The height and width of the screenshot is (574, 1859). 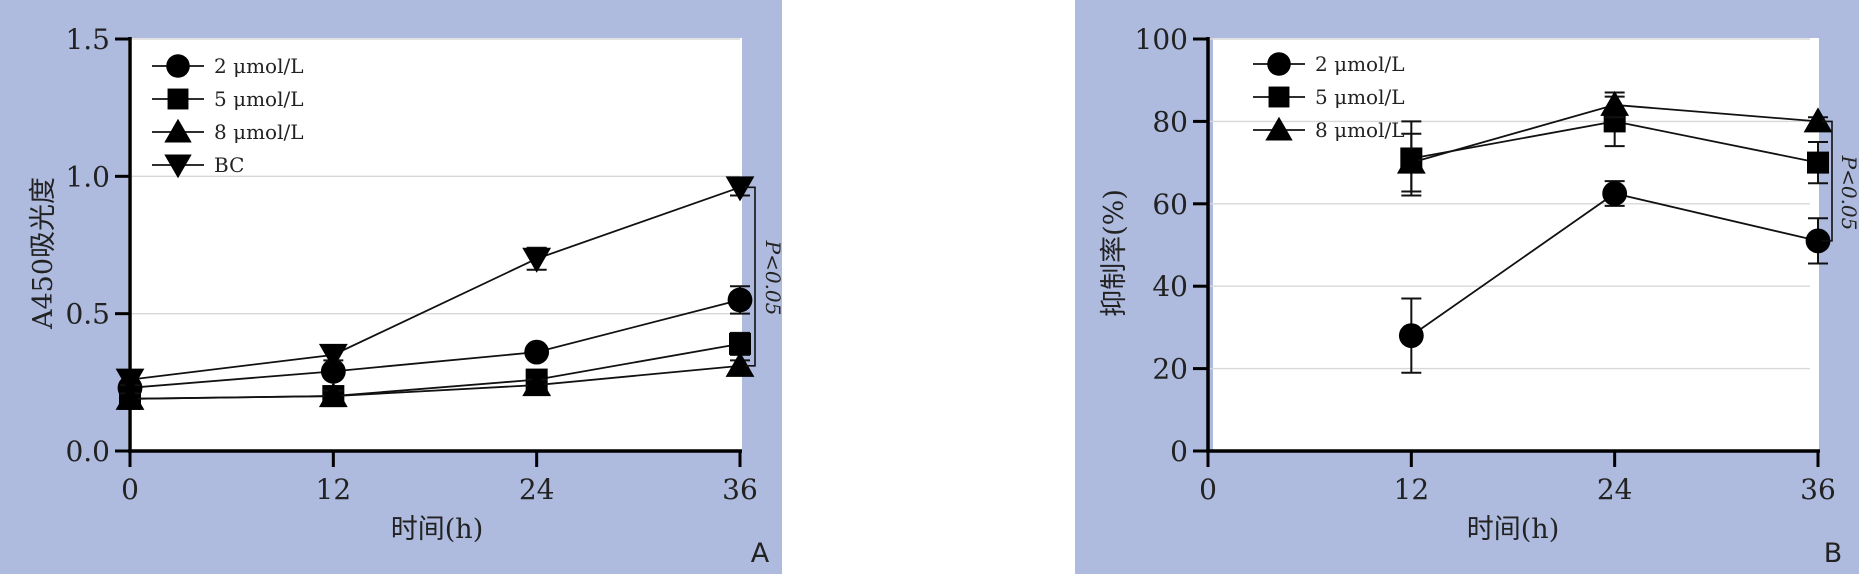 What do you see at coordinates (1615, 489) in the screenshot?
I see `panel-b-x-tick-label: 24` at bounding box center [1615, 489].